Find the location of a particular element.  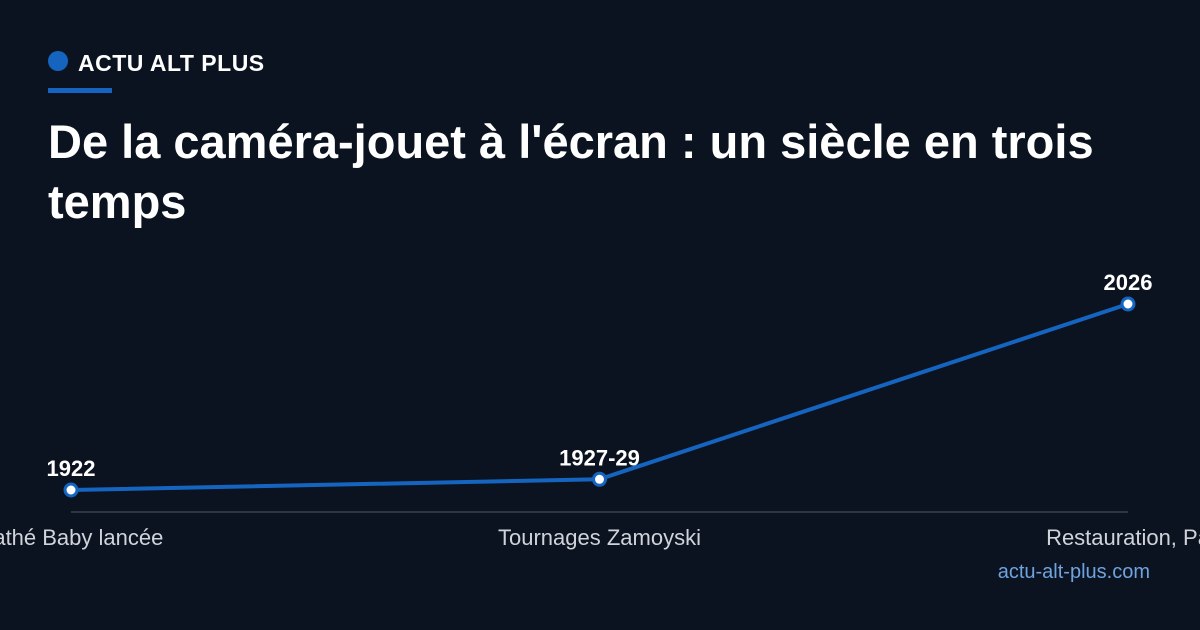

brand-dot is located at coordinates (58, 61).